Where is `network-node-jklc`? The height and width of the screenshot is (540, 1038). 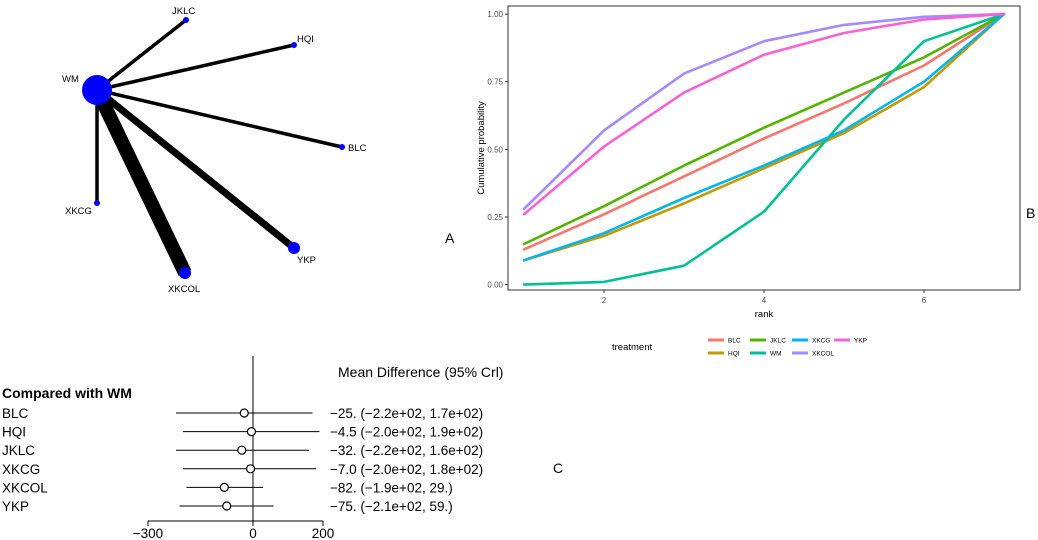
network-node-jklc is located at coordinates (186, 20).